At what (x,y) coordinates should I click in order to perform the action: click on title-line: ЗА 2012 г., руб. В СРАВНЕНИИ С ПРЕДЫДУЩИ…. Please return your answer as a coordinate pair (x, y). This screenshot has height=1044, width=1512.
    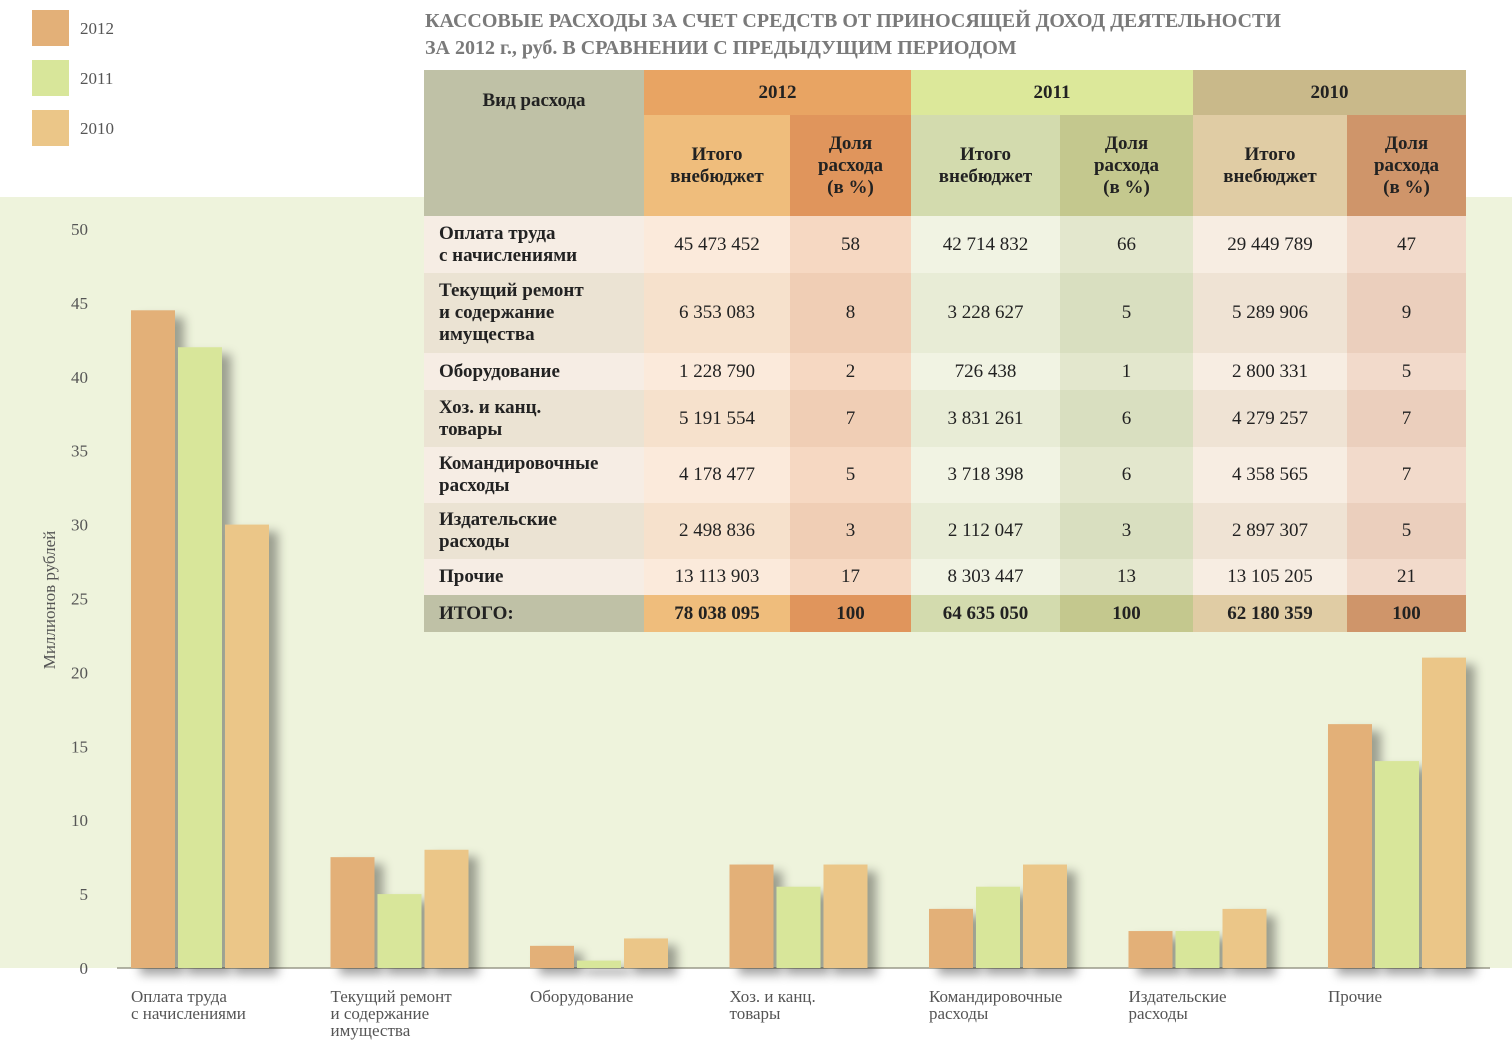
    Looking at the image, I should click on (721, 48).